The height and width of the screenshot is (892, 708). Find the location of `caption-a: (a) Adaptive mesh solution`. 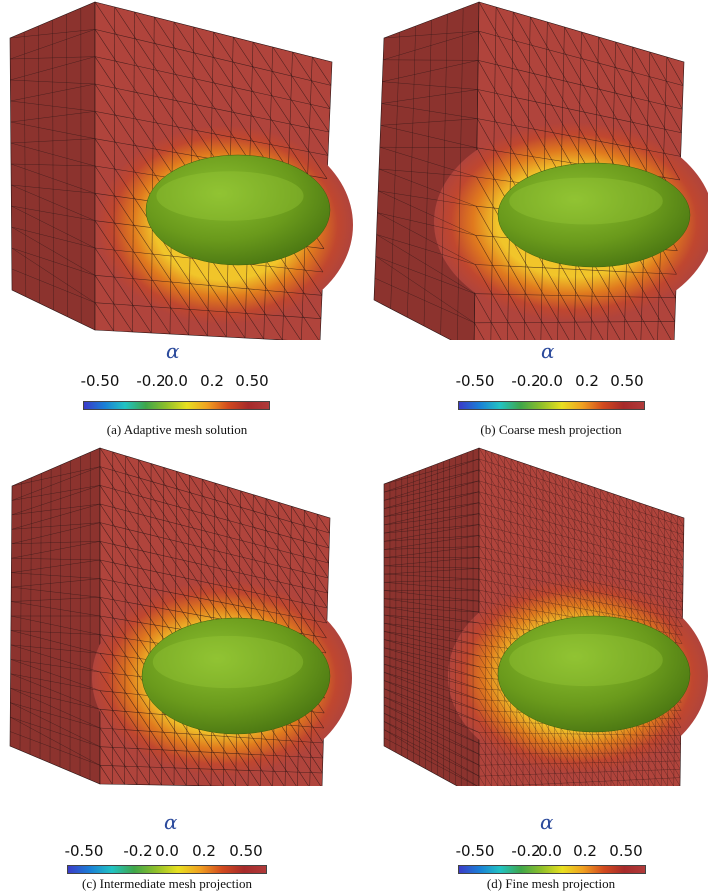

caption-a: (a) Adaptive mesh solution is located at coordinates (177, 429).